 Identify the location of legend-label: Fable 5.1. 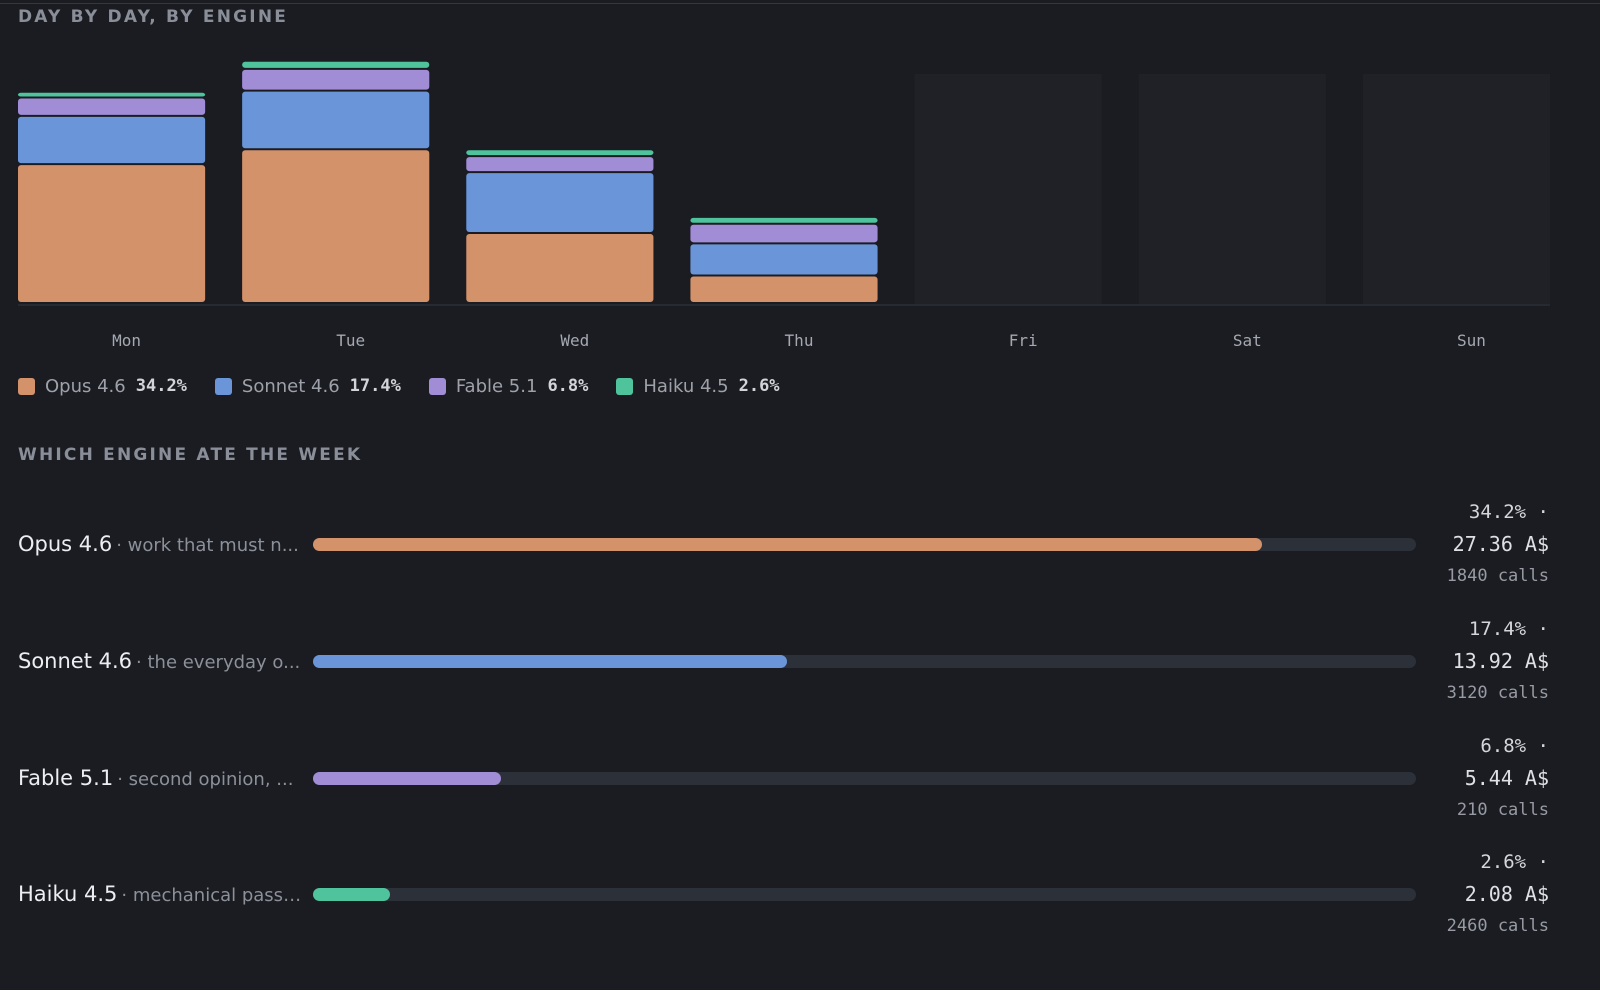
(496, 386).